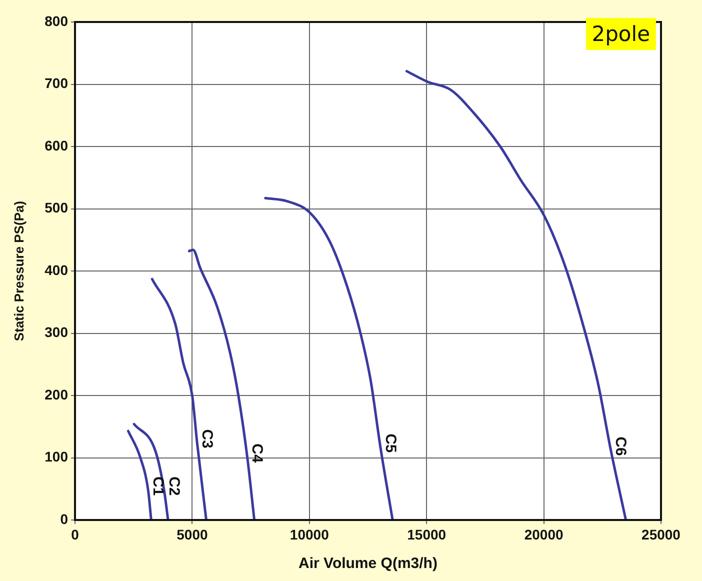  What do you see at coordinates (56, 270) in the screenshot?
I see `y-tick-label: 400` at bounding box center [56, 270].